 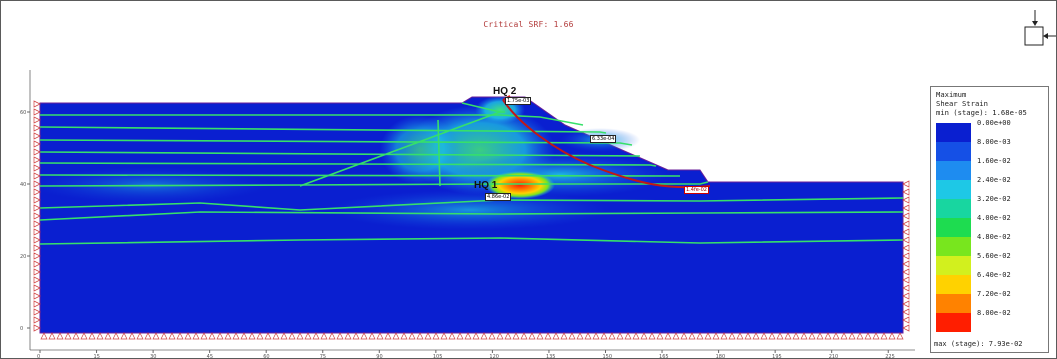 What do you see at coordinates (608, 356) in the screenshot?
I see `x-tick-label: 150` at bounding box center [608, 356].